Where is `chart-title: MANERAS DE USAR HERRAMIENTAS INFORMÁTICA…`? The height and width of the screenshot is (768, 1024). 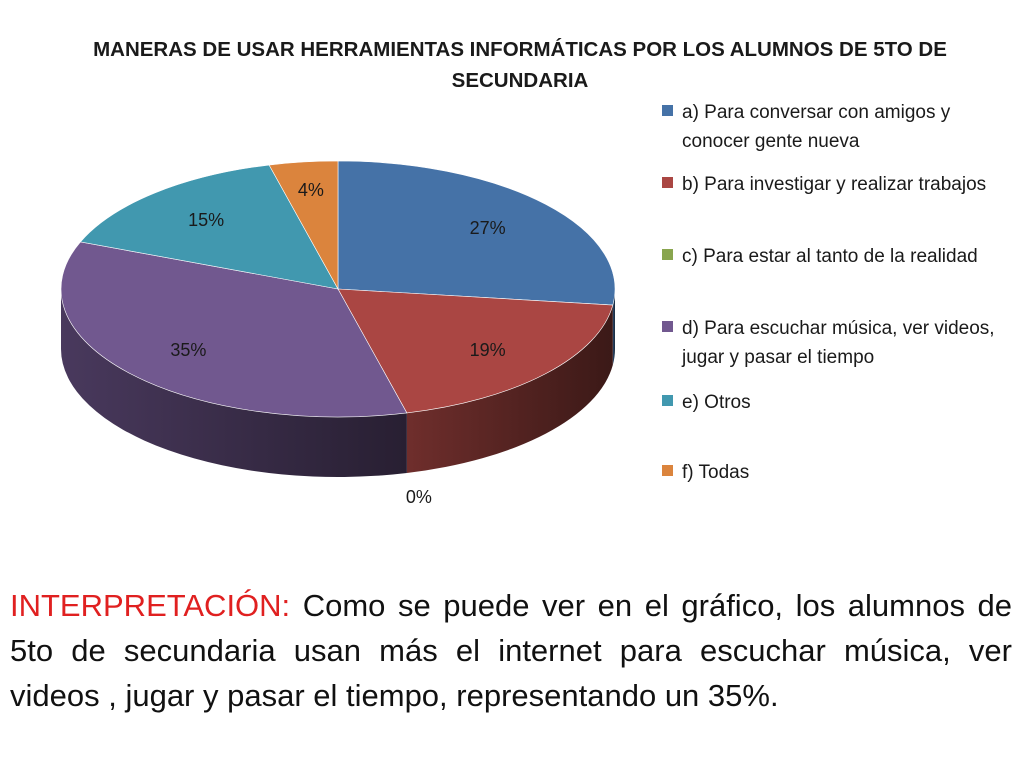
chart-title: MANERAS DE USAR HERRAMIENTAS INFORMÁTICA… is located at coordinates (520, 65).